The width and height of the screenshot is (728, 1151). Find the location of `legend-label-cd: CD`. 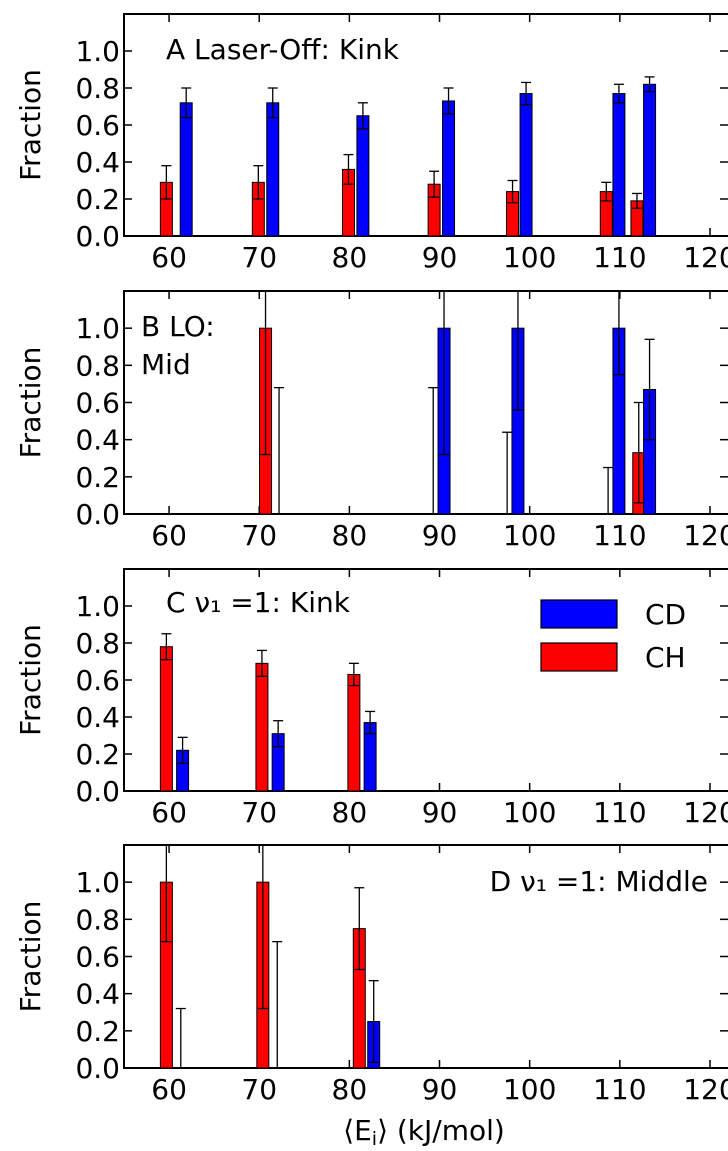

legend-label-cd: CD is located at coordinates (665, 614).